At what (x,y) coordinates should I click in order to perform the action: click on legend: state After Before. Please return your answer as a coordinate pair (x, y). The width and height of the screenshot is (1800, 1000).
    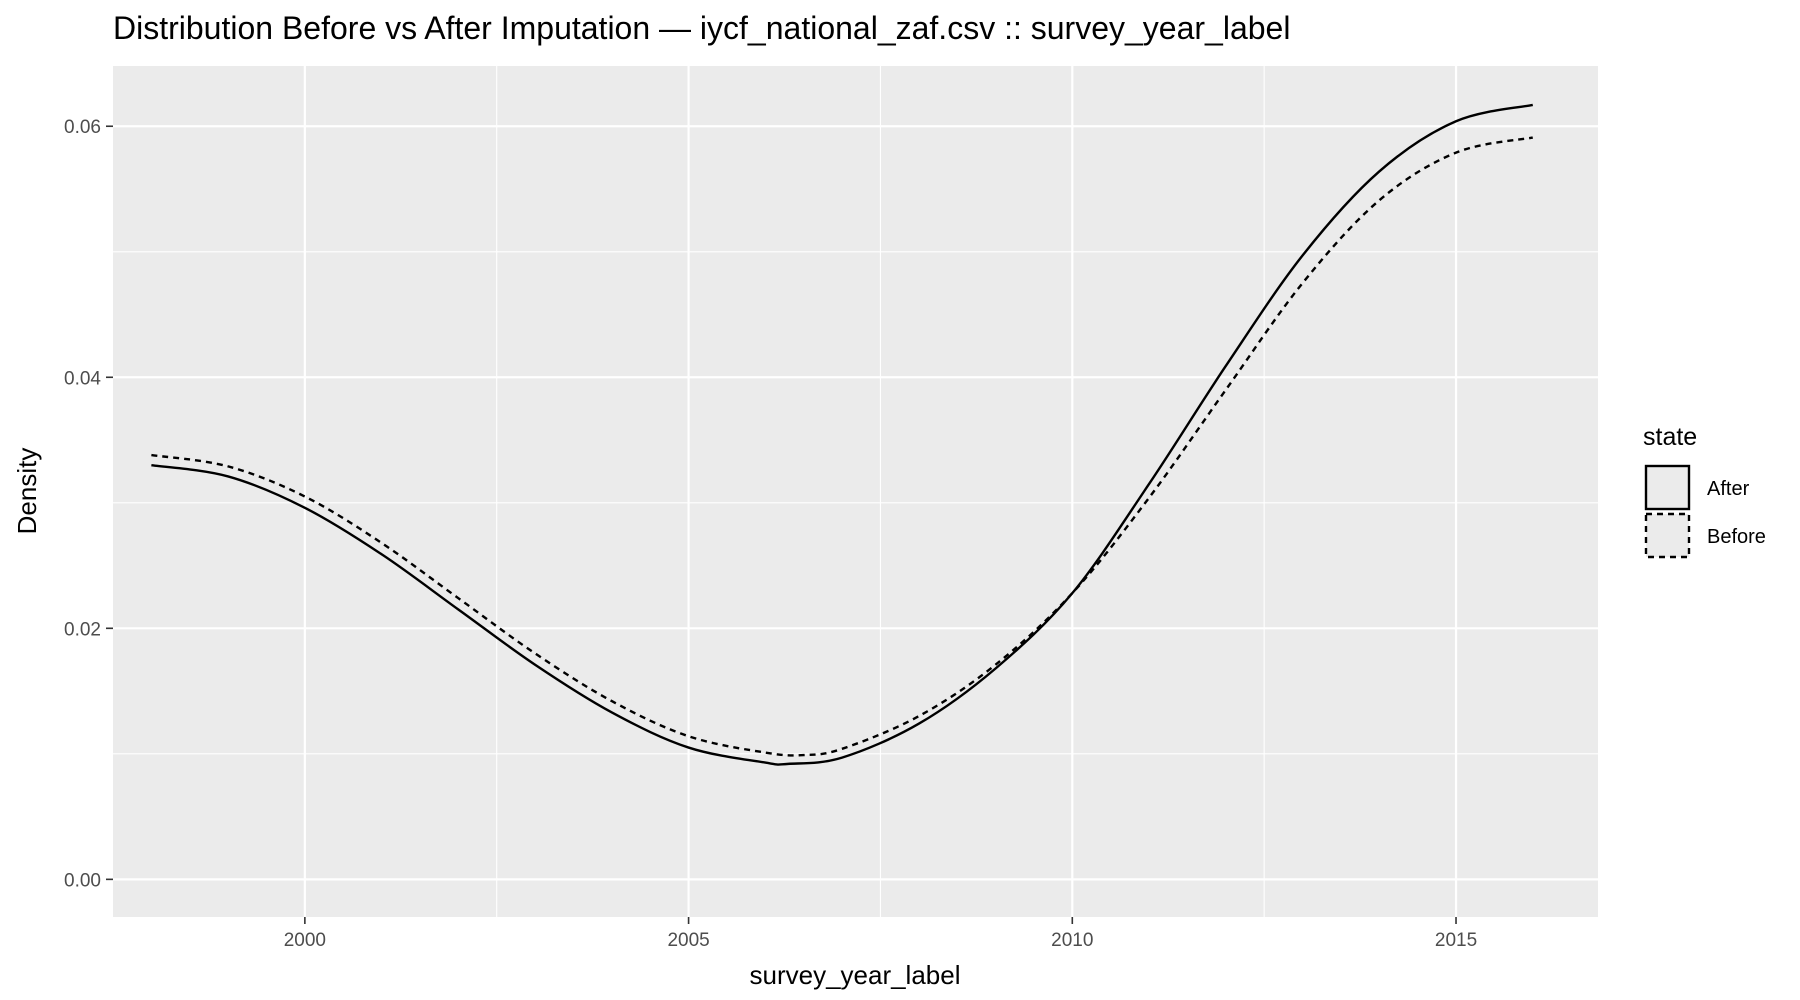
    Looking at the image, I should click on (1704, 491).